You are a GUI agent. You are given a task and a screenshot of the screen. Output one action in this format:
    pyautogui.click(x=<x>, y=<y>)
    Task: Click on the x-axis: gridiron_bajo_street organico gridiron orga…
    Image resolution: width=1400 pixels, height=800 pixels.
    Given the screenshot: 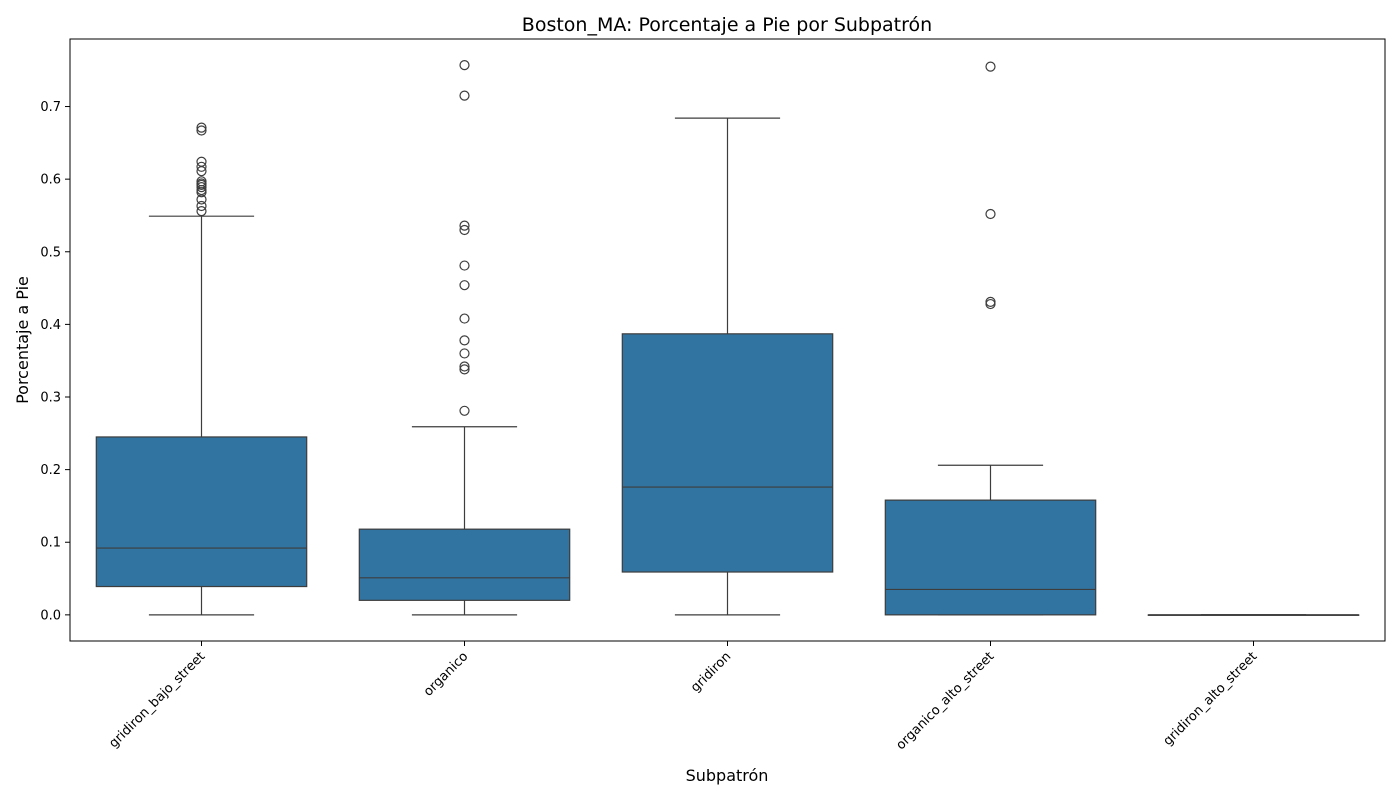 What is the action you would take?
    pyautogui.click(x=683, y=697)
    